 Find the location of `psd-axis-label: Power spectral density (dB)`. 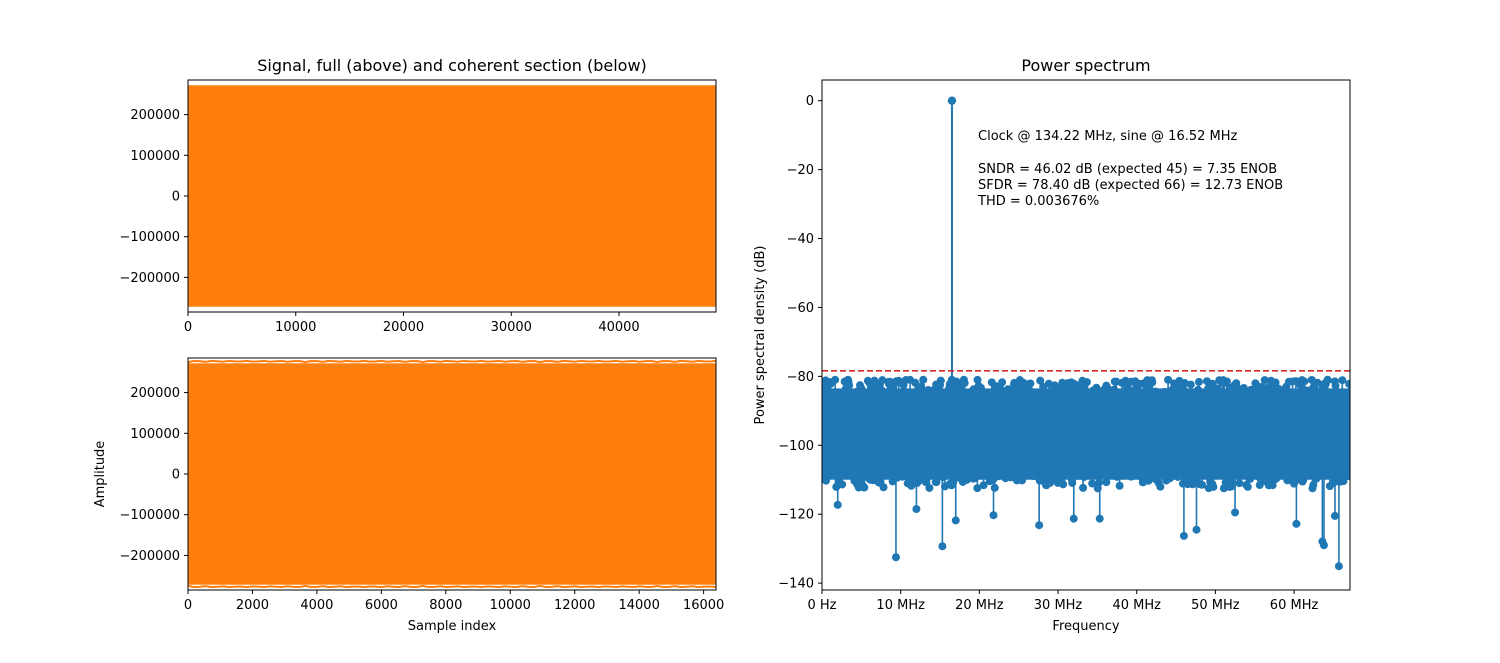

psd-axis-label: Power spectral density (dB) is located at coordinates (760, 335).